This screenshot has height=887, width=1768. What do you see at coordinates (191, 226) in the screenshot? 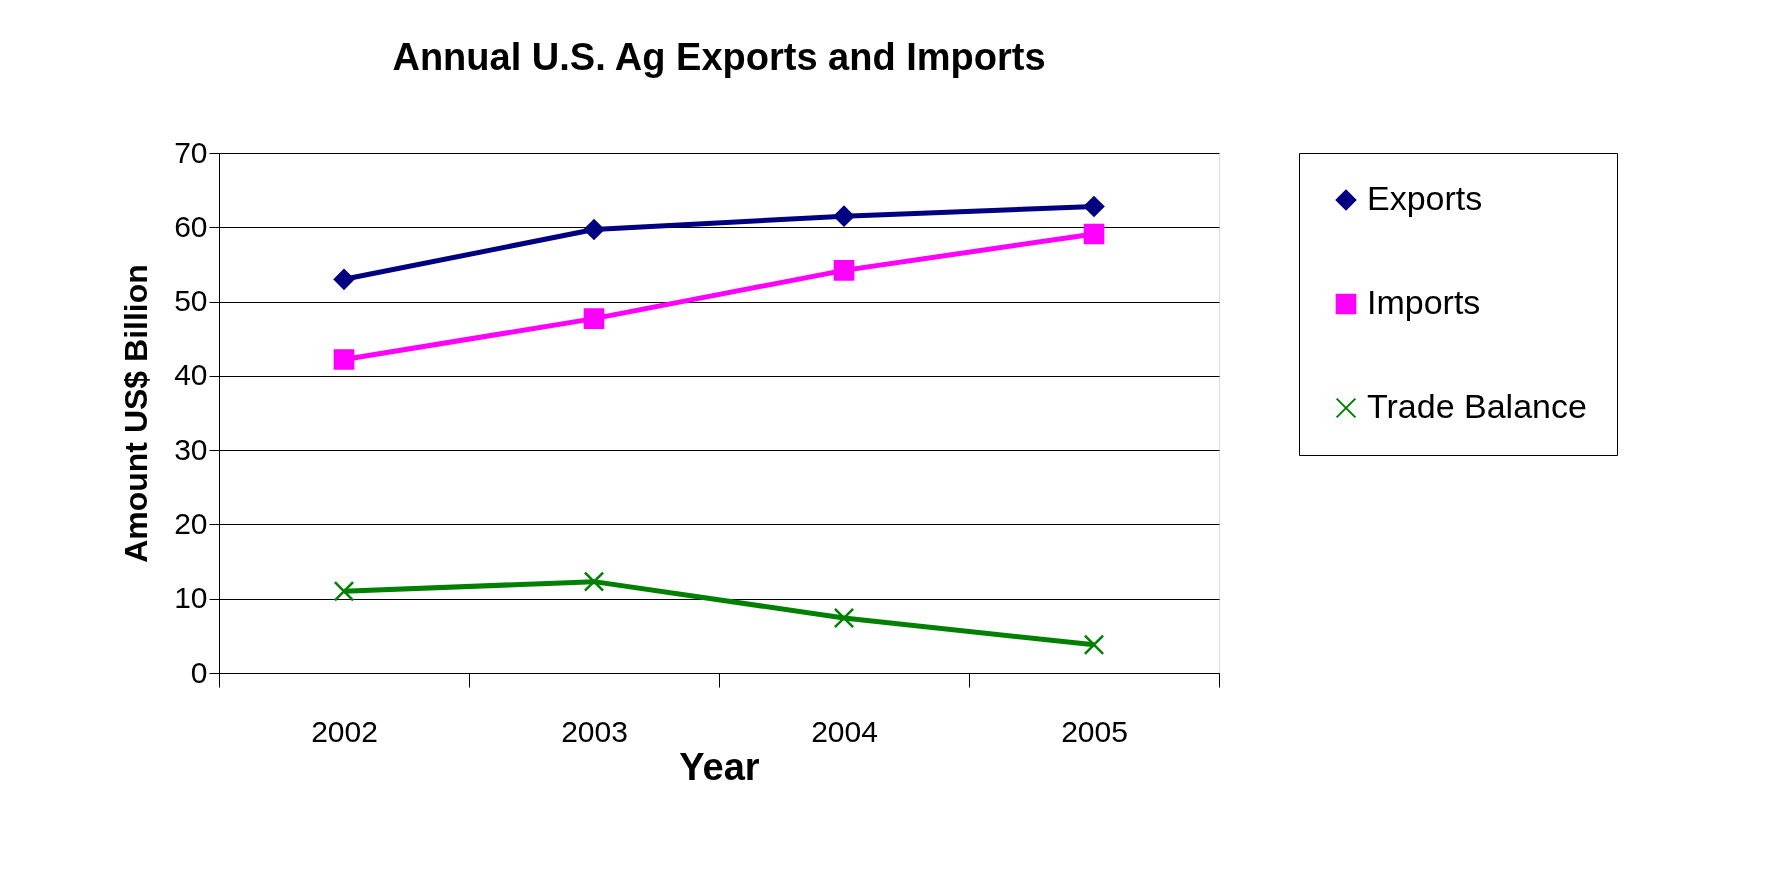
I see `y-tick-label: 60` at bounding box center [191, 226].